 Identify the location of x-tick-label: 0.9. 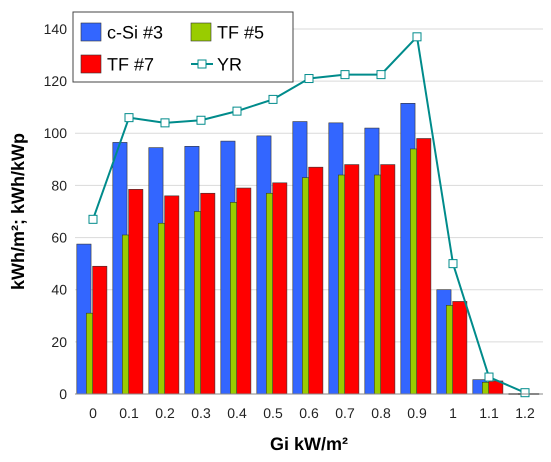
(417, 413).